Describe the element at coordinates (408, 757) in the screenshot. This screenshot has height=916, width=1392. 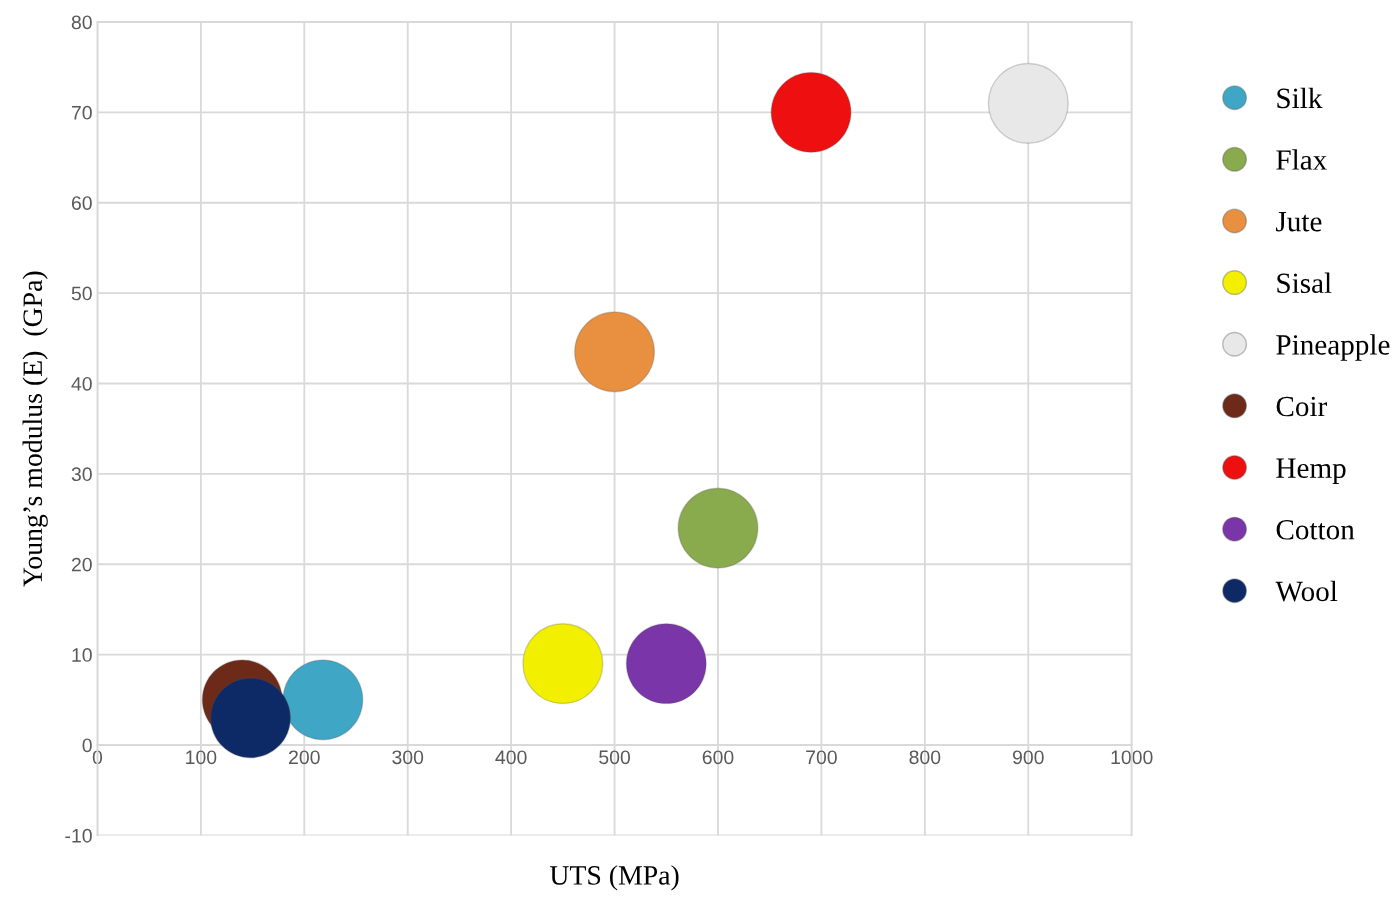
I see `x-tick-label: 300` at that location.